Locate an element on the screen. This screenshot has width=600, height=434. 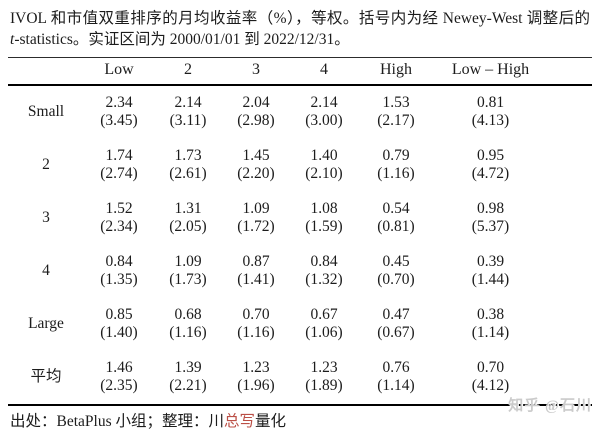
header-low: Low is located at coordinates (119, 69).